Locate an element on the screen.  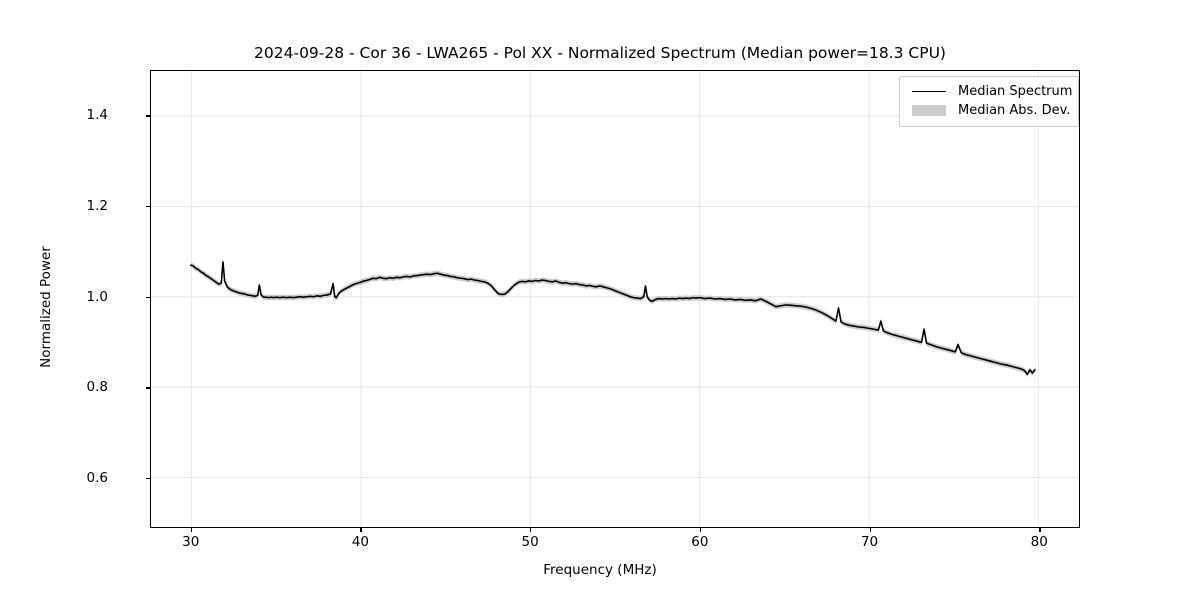
legend-item-median-abs-dev: Median Abs. Dev. is located at coordinates (989, 110).